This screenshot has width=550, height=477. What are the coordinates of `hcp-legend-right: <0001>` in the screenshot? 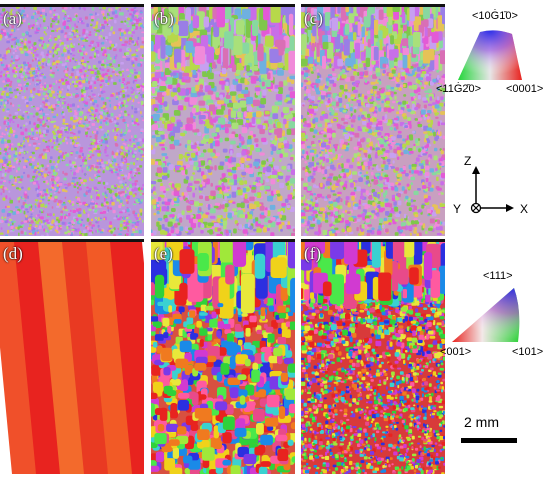 It's located at (525, 89).